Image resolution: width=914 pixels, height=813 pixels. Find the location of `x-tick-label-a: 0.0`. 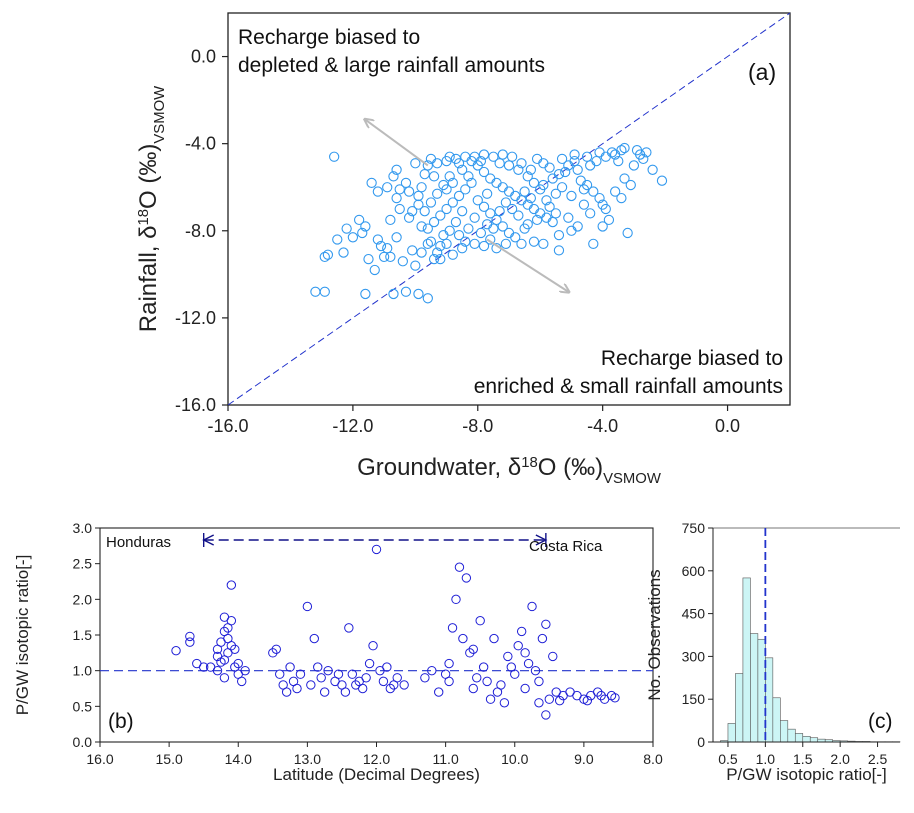

x-tick-label-a: 0.0 is located at coordinates (727, 426).